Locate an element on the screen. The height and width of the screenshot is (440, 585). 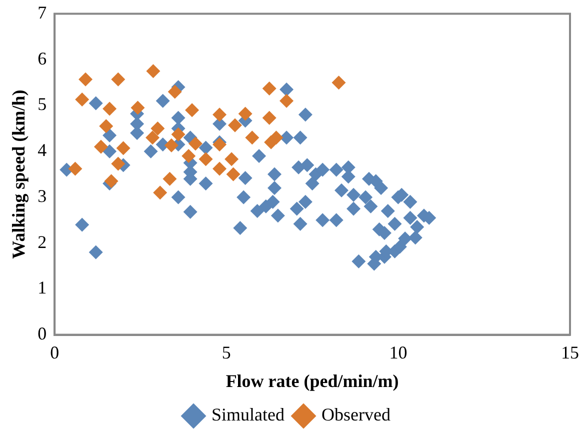
y-tick-label: 0 is located at coordinates (42, 334).